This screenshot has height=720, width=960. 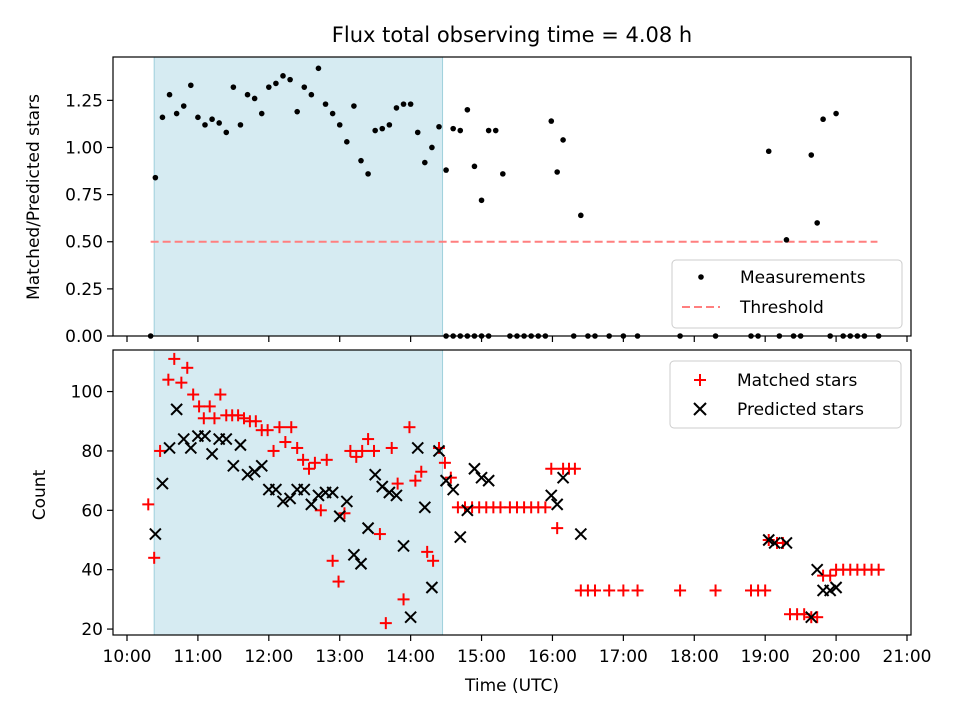 I want to click on top-ytick-label: 1.00, so click(x=84, y=148).